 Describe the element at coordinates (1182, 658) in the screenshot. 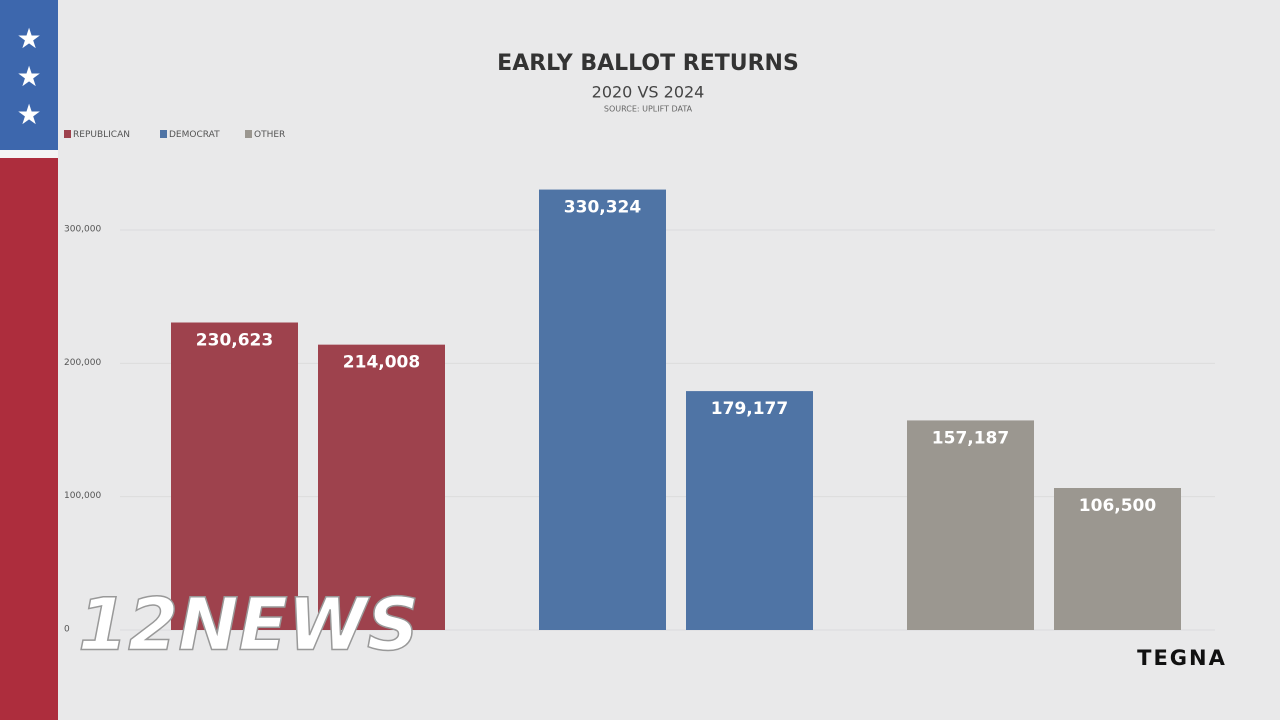

I see `owner-logo: TEGNA` at that location.